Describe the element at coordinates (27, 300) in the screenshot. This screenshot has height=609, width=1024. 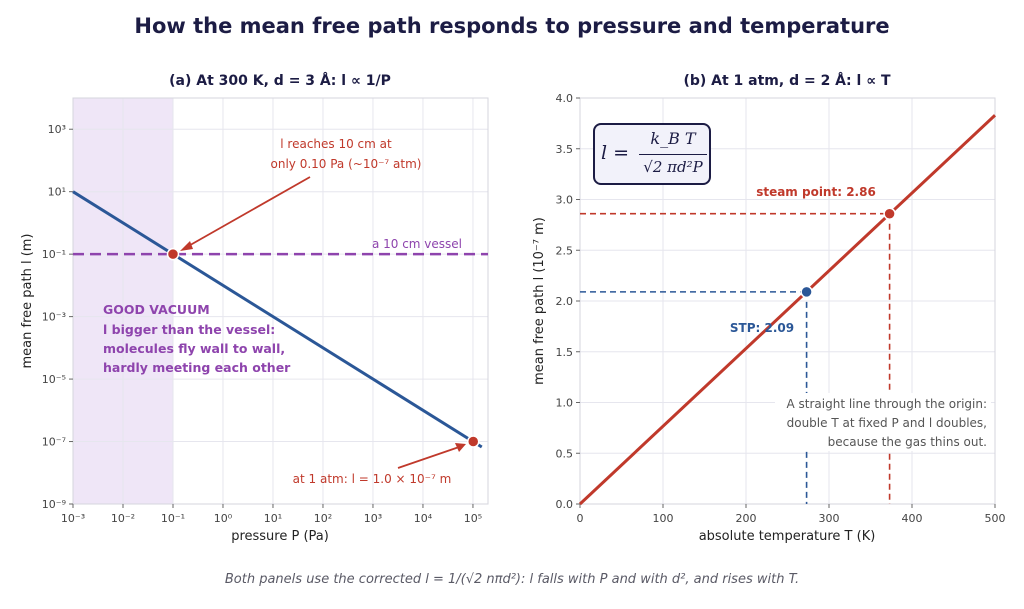
I see `y-axis-label-a: mean free path l (m)` at that location.